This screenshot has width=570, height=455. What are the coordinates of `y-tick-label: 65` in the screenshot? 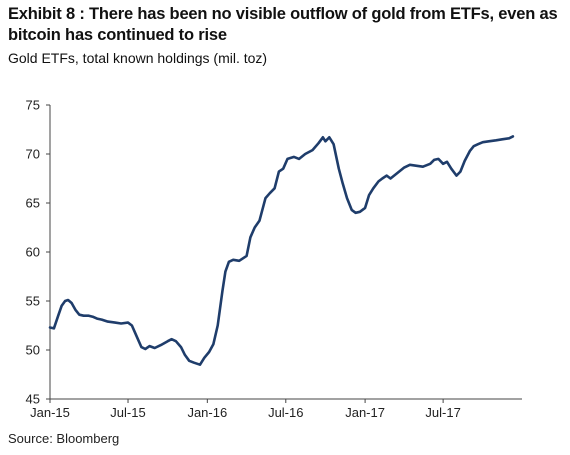 It's located at (33, 203).